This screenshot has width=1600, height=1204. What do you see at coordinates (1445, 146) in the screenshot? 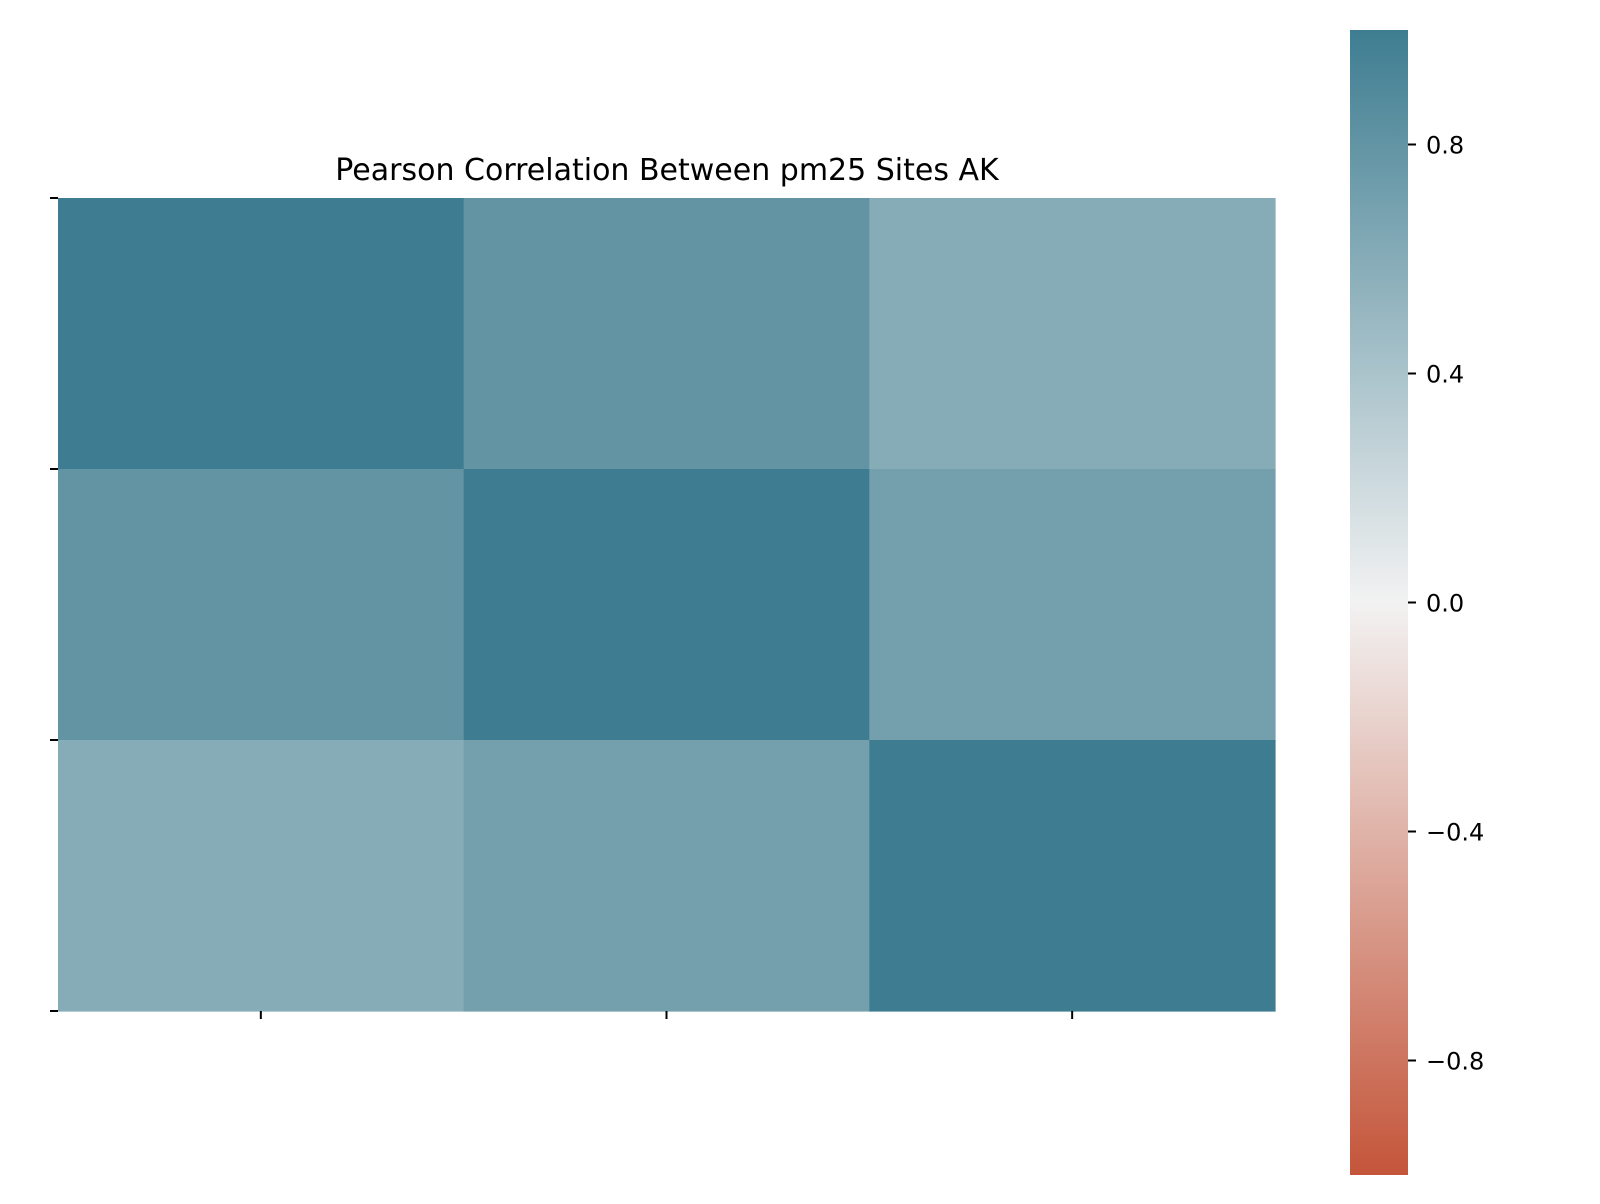
I see `colorbar-tick-label: 0.8` at bounding box center [1445, 146].